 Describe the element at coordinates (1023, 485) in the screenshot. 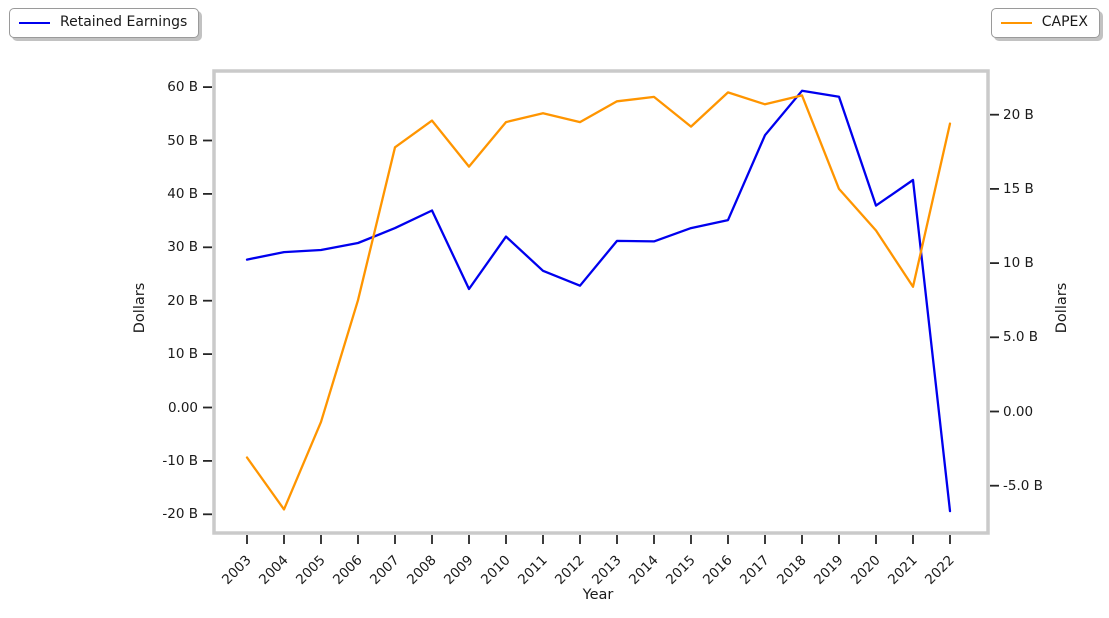

I see `right-axis-tick-label: -5.0 B` at that location.